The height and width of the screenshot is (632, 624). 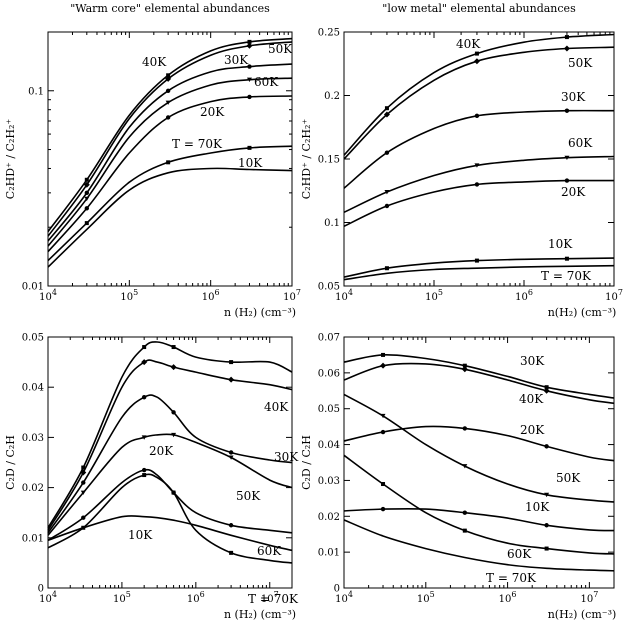 I want to click on series-label-60k: 60K, so click(x=580, y=143).